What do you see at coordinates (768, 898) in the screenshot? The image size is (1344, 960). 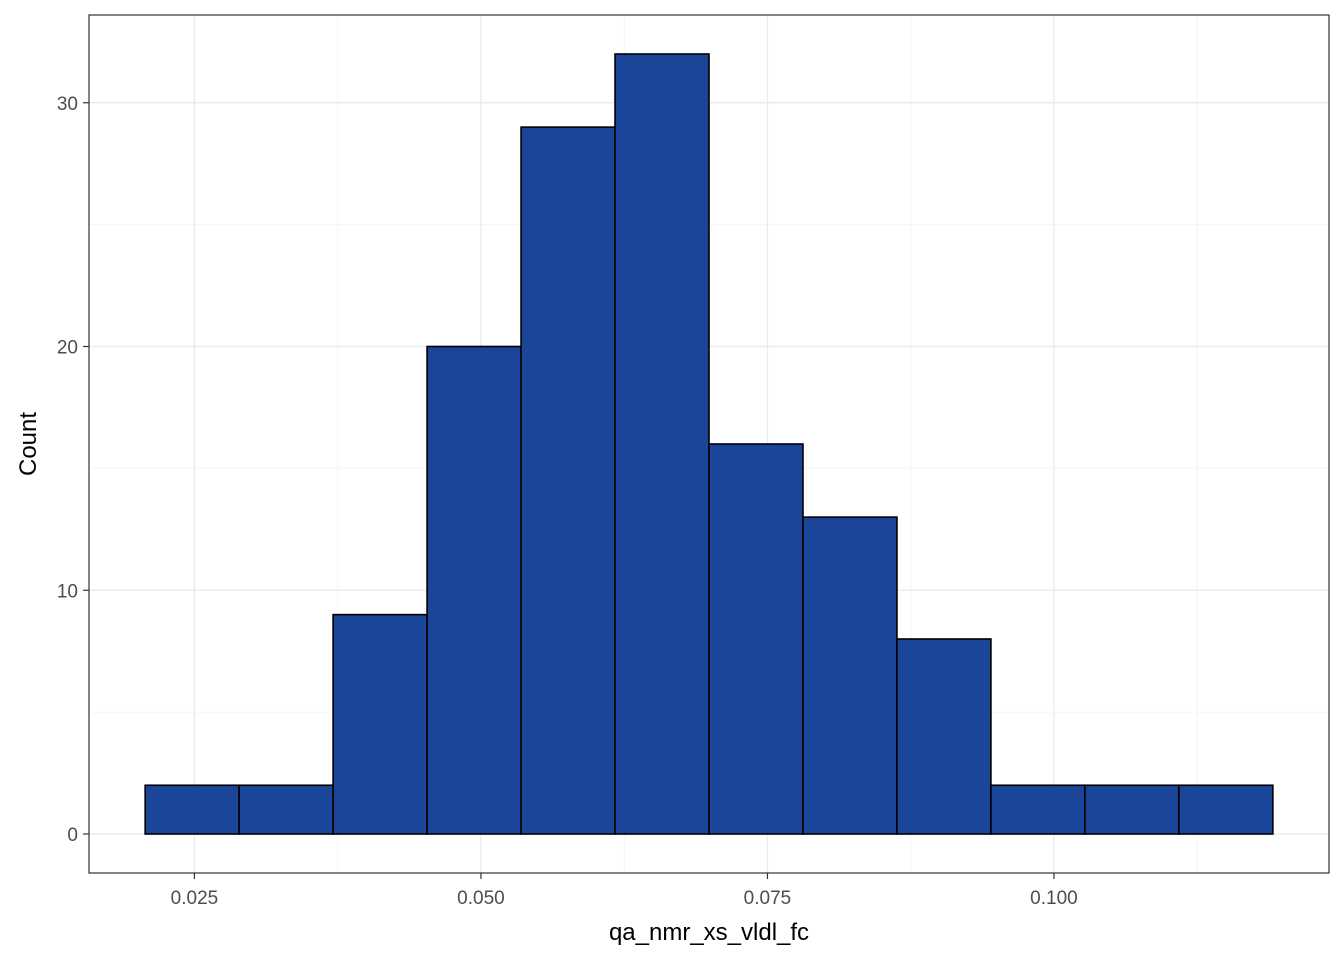 I see `x-tick-label: 0.075` at bounding box center [768, 898].